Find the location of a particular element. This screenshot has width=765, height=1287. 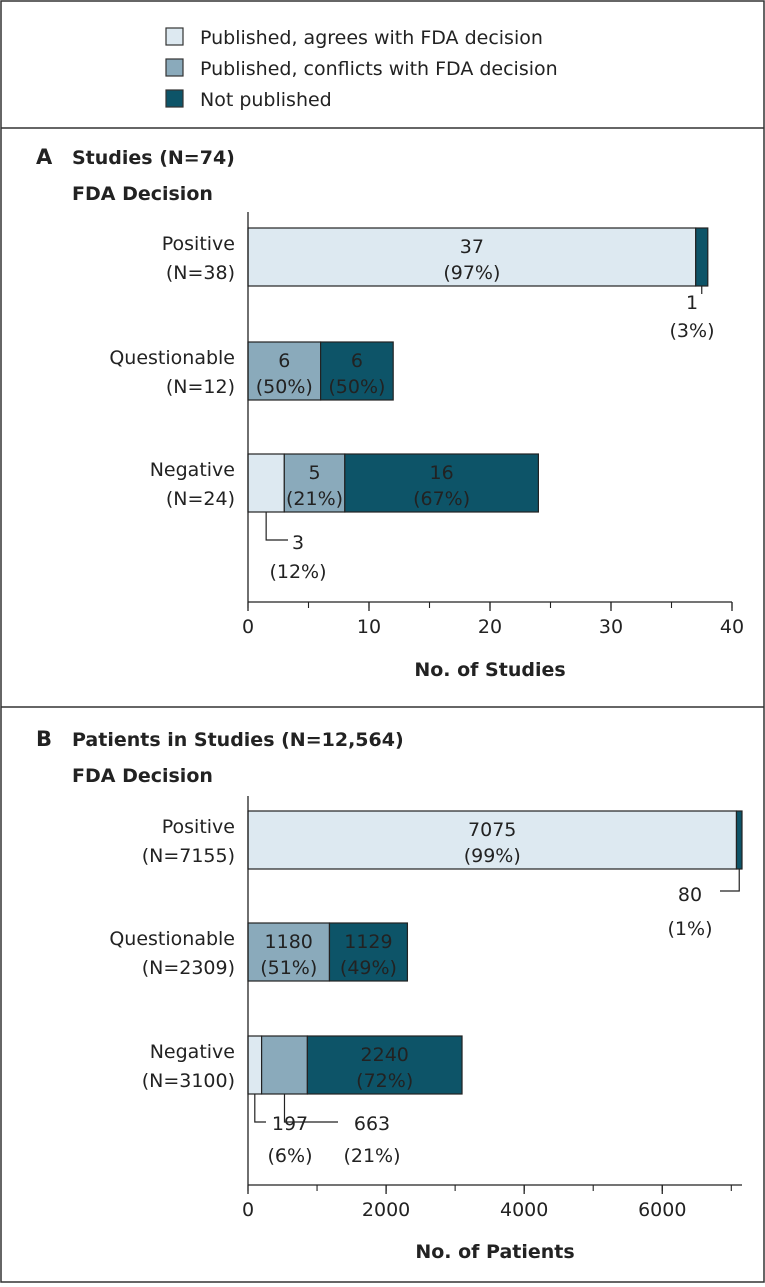

x-tick-label: 2000 is located at coordinates (386, 1210).